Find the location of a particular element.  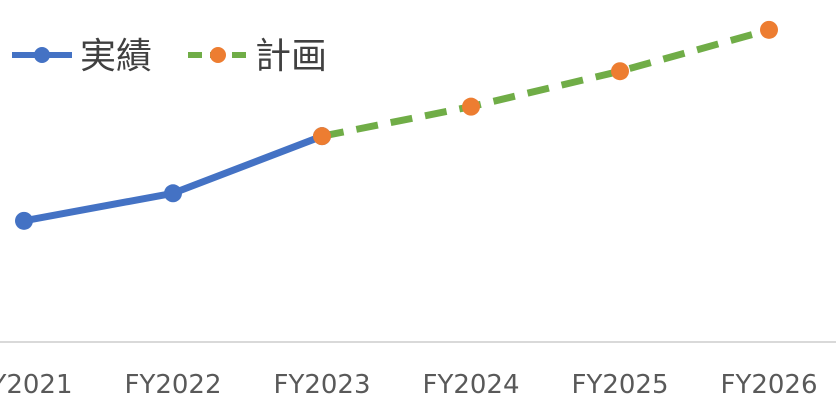

x-tick-label: FY2026 is located at coordinates (768, 385).